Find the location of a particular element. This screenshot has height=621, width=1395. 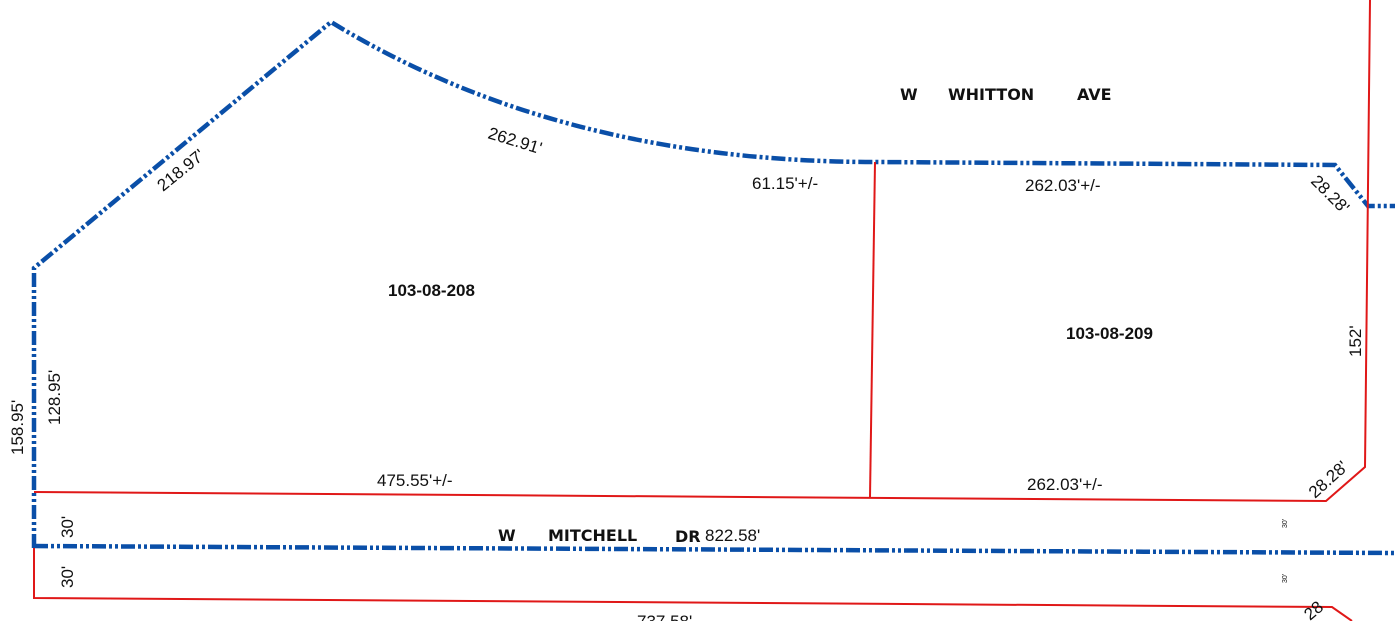

dim-north-east-segment: 262.03'+/- is located at coordinates (1063, 185).